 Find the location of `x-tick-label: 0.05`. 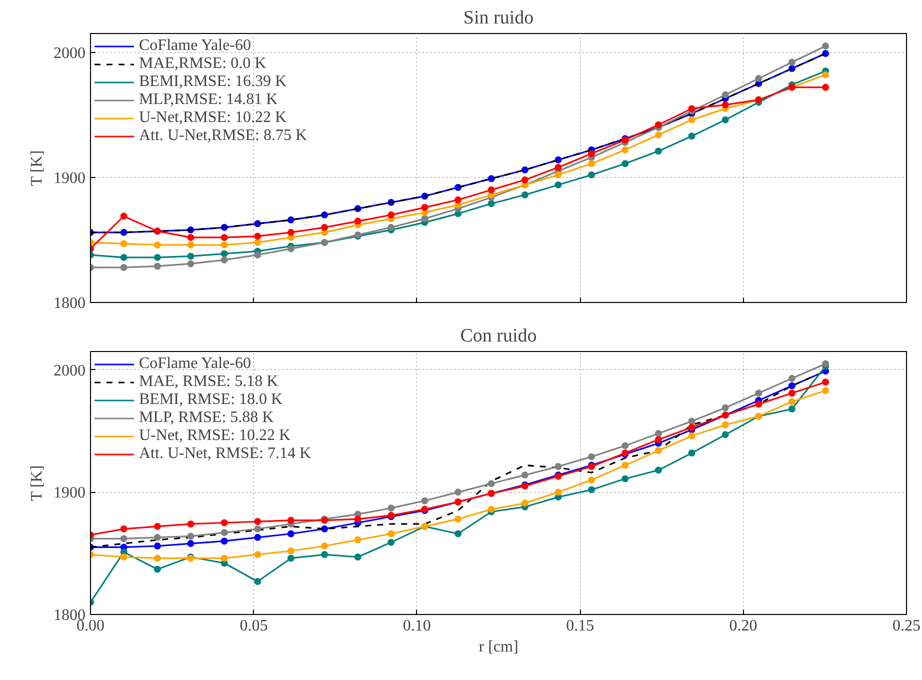

x-tick-label: 0.05 is located at coordinates (254, 626).